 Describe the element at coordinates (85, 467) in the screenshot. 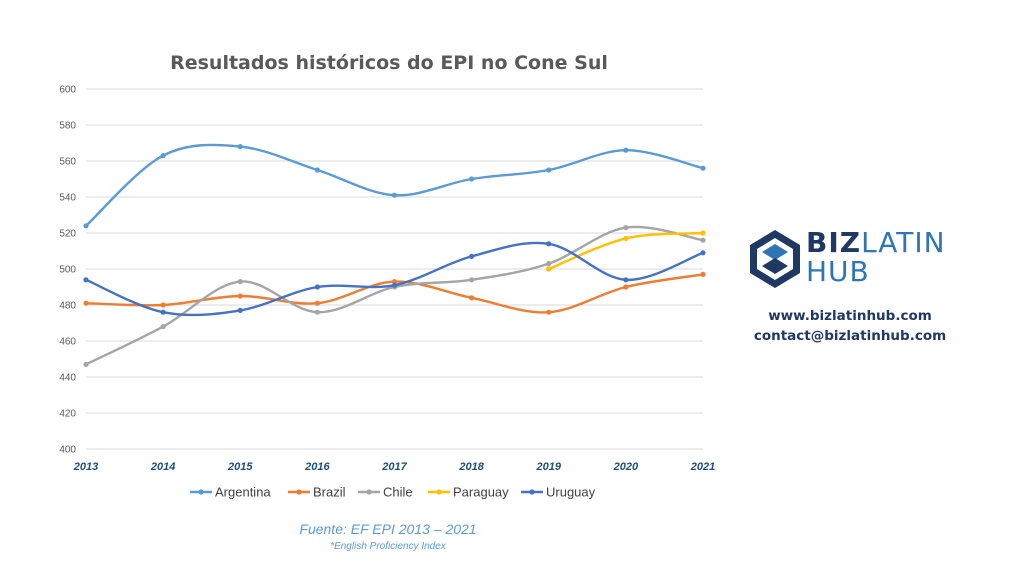

I see `x-tick-label: 2013` at that location.